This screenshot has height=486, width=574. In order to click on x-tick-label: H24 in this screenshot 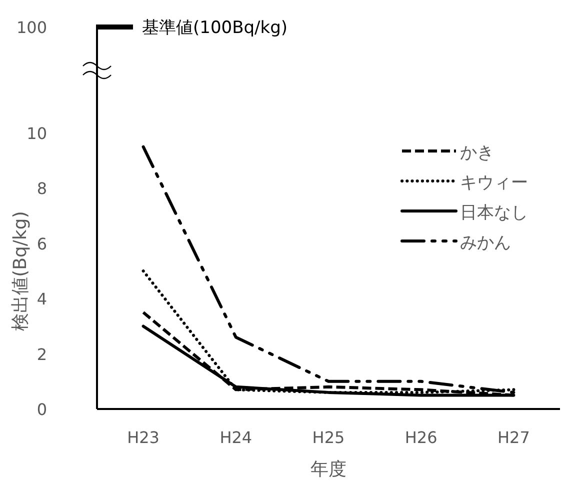, I will do `click(236, 437)`.